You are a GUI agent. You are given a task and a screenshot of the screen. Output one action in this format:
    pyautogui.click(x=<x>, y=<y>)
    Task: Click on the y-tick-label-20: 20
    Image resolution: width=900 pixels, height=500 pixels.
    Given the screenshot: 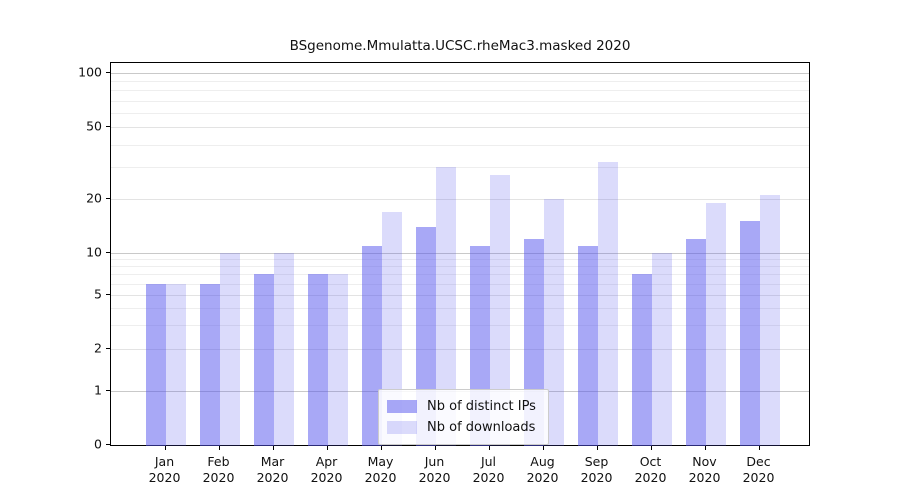 What is the action you would take?
    pyautogui.click(x=94, y=198)
    